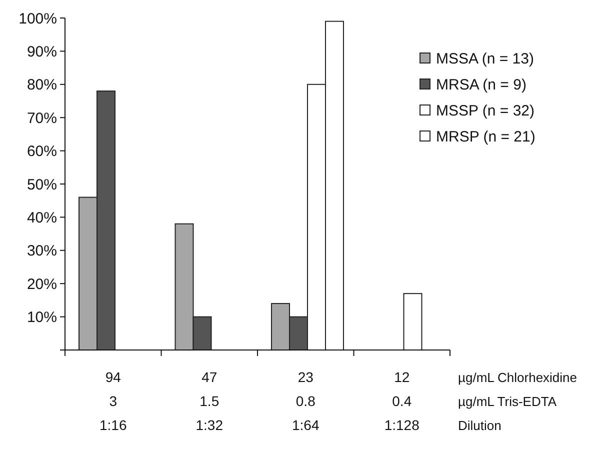 The height and width of the screenshot is (456, 600). I want to click on y-tick-label: 20%, so click(41, 284).